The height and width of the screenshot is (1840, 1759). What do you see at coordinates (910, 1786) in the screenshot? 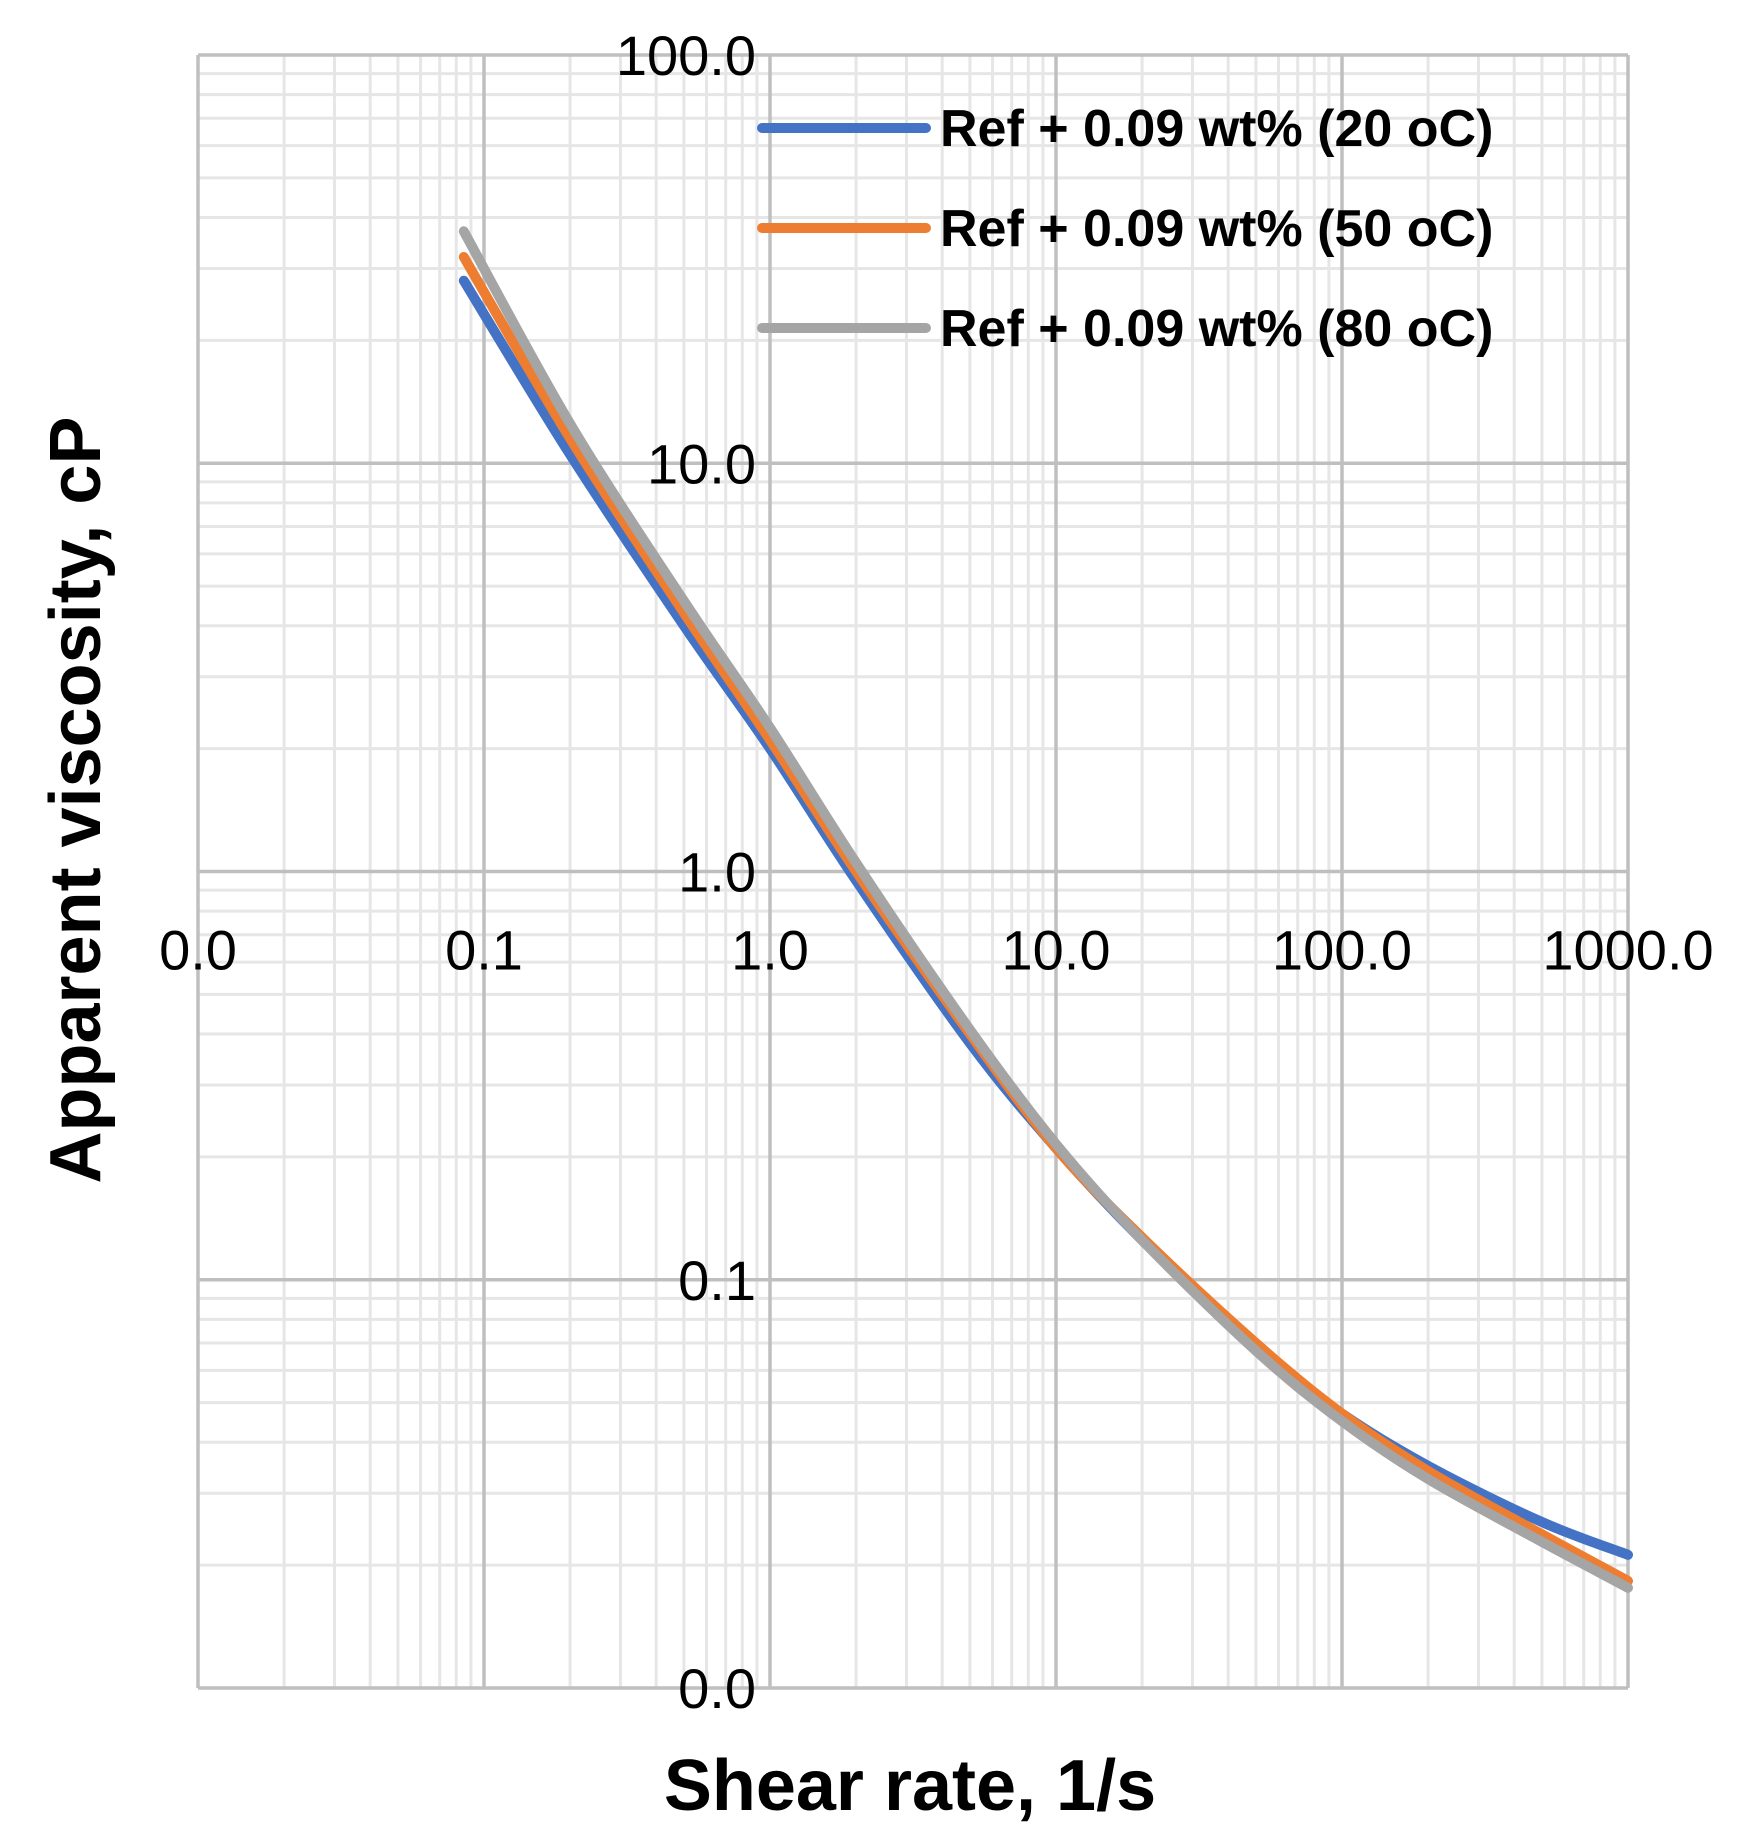
I see `x-axis-title: Shear rate, 1/s` at bounding box center [910, 1786].